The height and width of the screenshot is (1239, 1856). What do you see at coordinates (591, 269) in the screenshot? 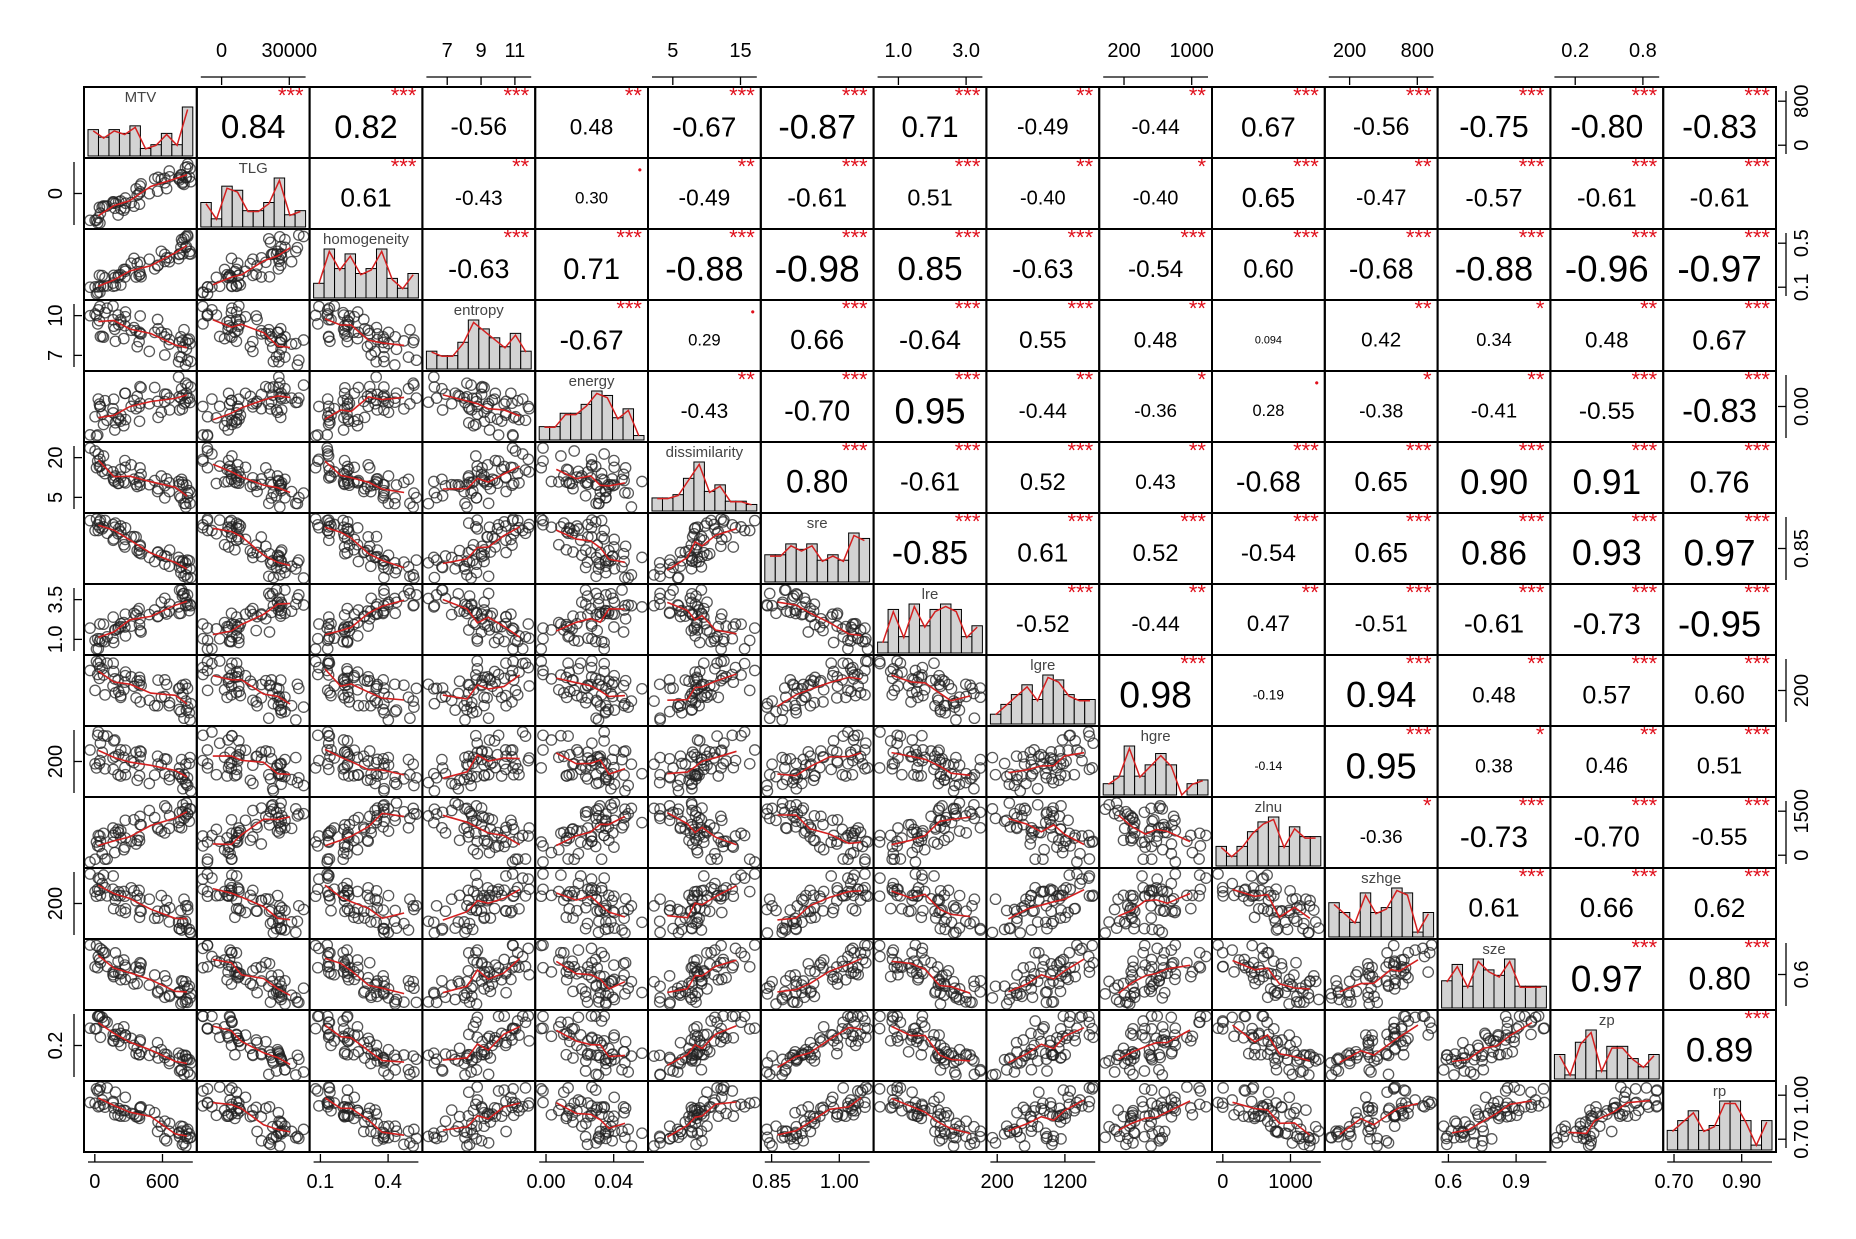
I see `corr-value: 0.71` at bounding box center [591, 269].